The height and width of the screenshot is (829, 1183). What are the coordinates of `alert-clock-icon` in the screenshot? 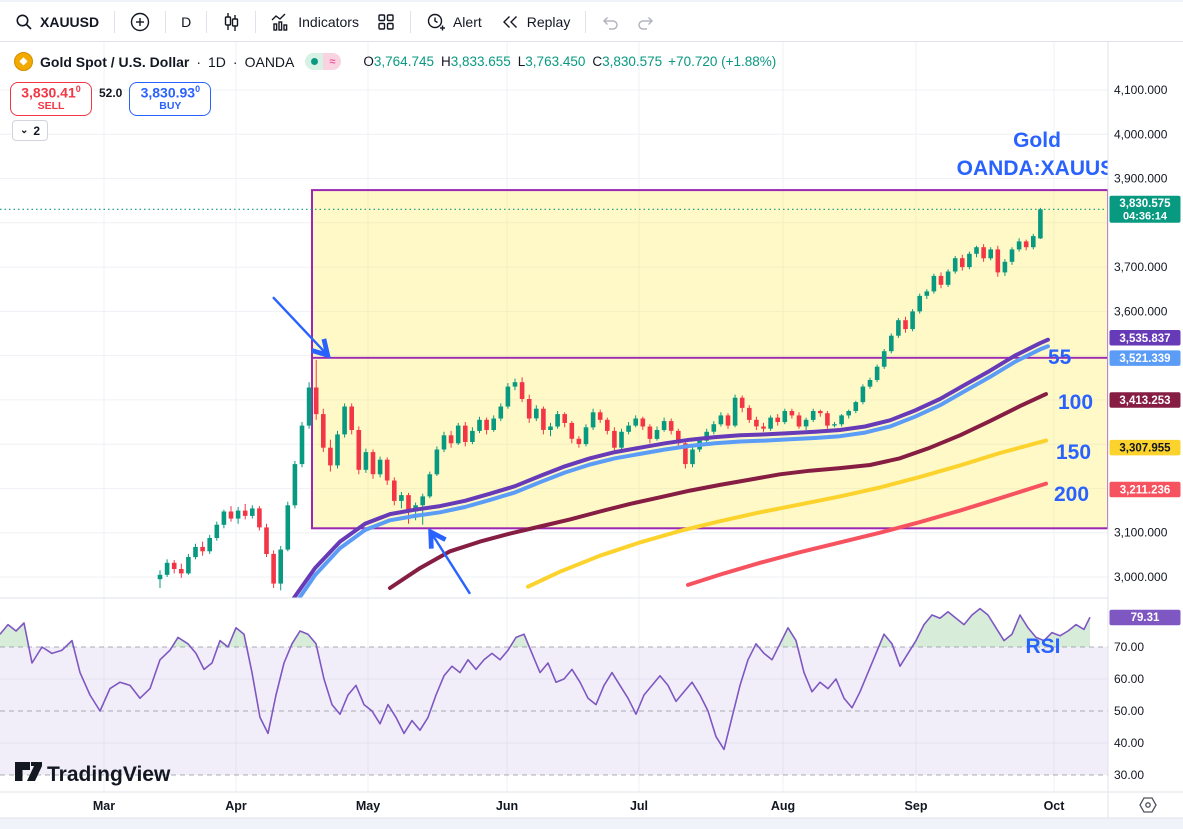 It's located at (436, 21).